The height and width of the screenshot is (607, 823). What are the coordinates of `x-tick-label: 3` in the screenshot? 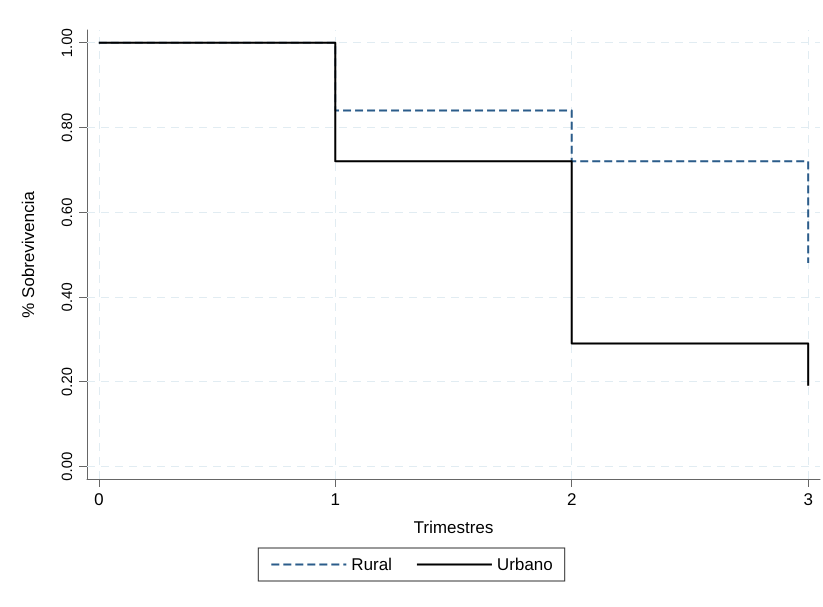 It's located at (808, 499).